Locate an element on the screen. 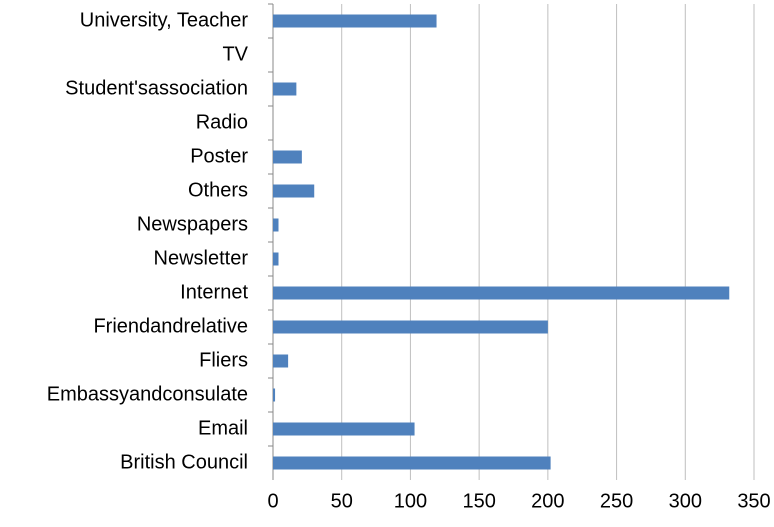 This screenshot has width=774, height=527. x-tick-label: 200 is located at coordinates (547, 501).